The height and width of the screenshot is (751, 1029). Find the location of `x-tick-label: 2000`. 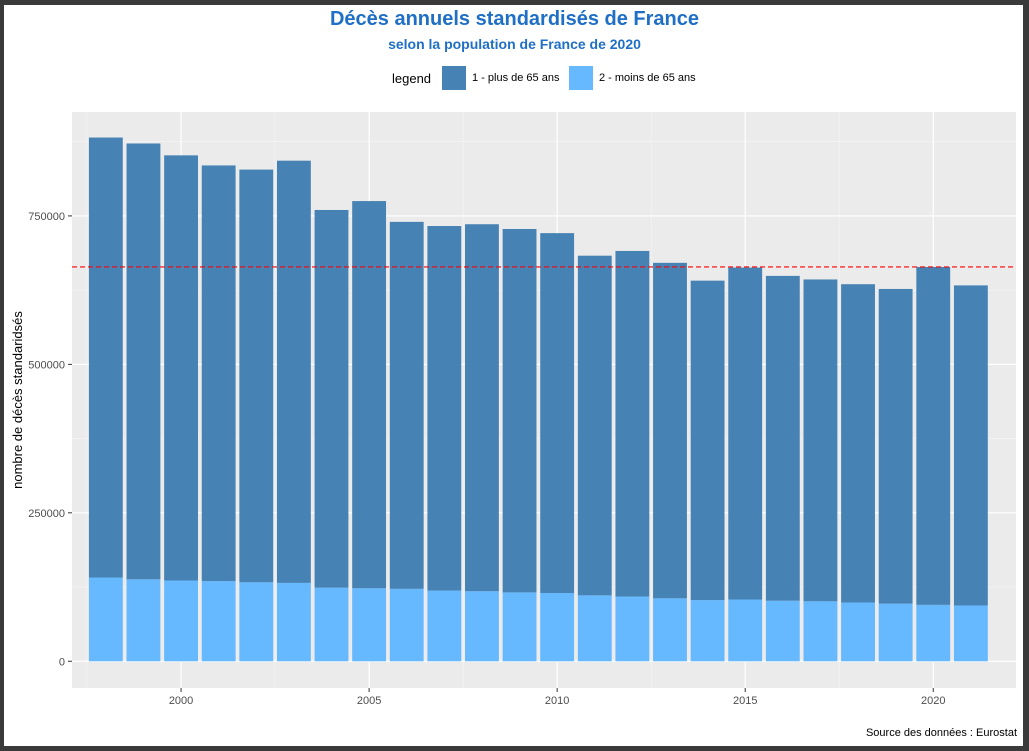

x-tick-label: 2000 is located at coordinates (181, 701).